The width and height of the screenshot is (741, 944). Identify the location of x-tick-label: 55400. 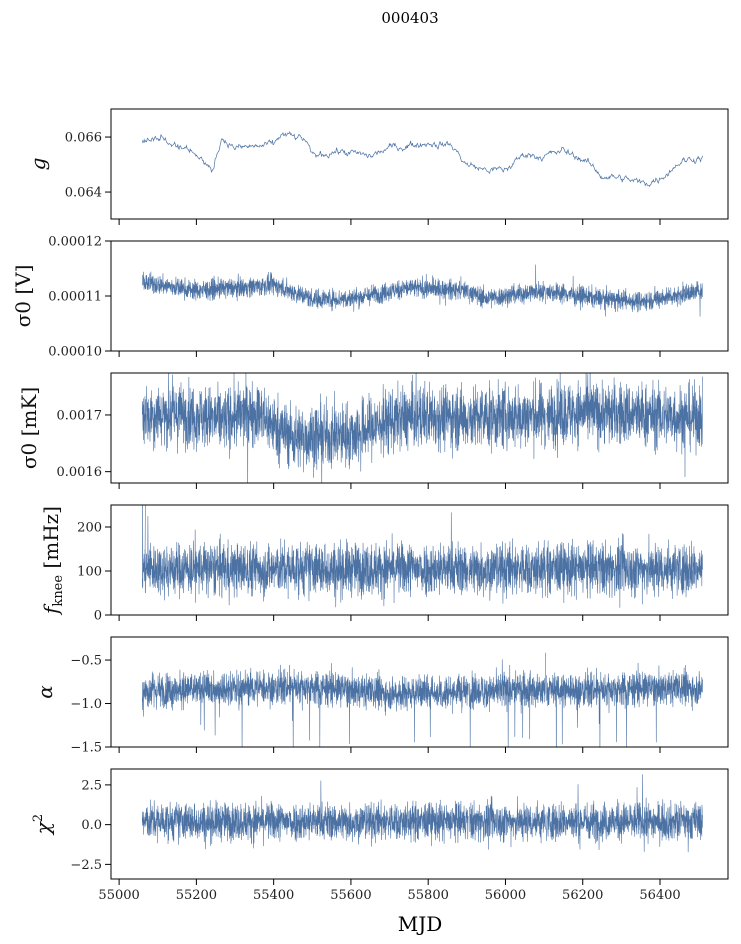
(273, 895).